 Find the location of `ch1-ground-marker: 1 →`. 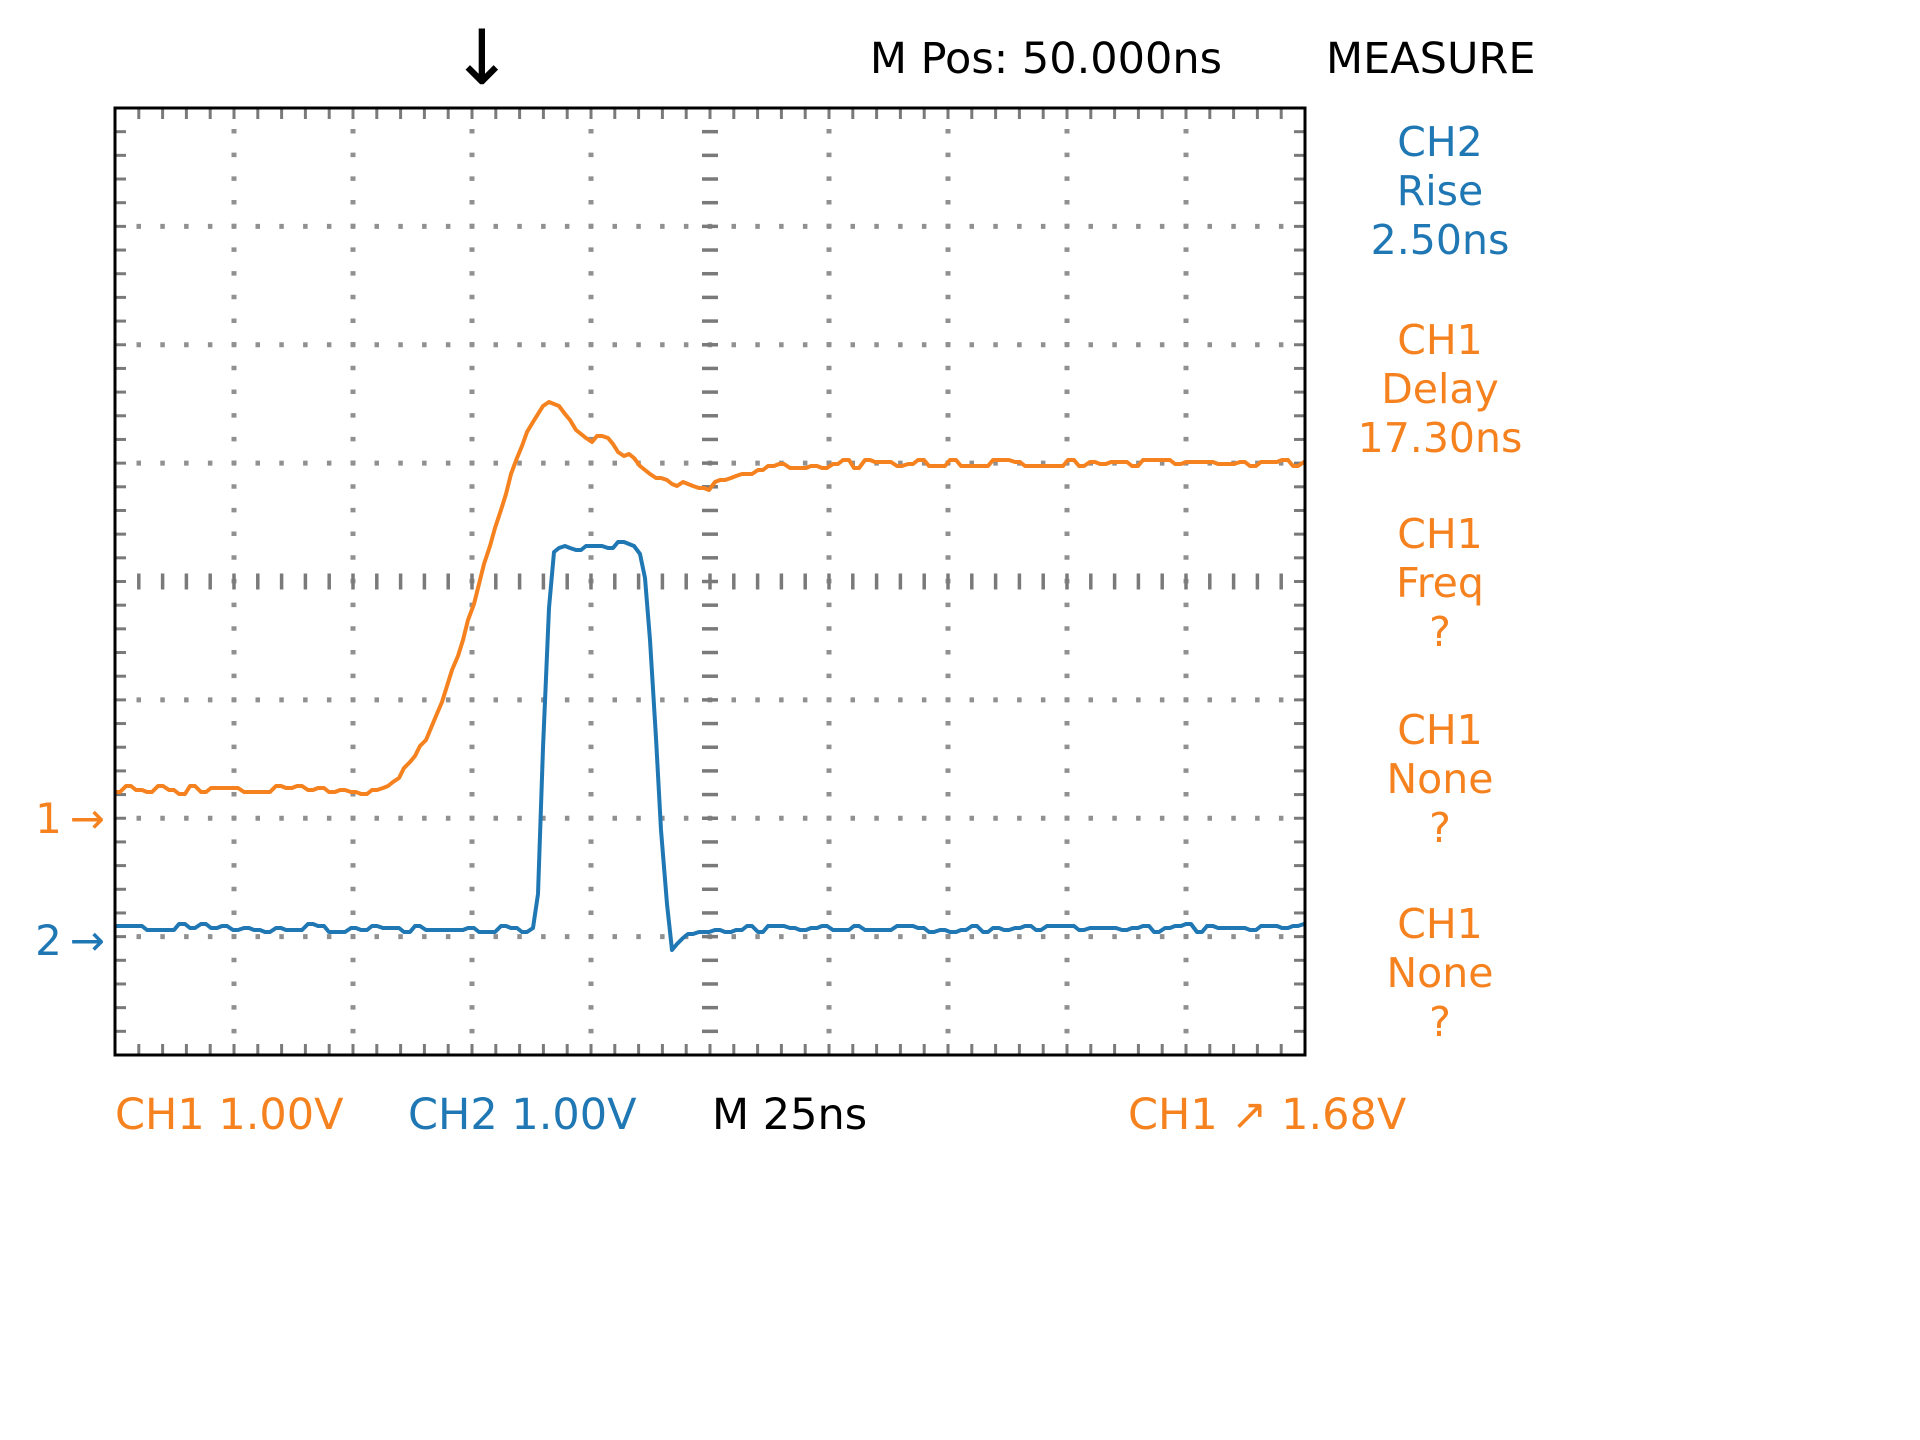

ch1-ground-marker: 1 → is located at coordinates (54, 818).